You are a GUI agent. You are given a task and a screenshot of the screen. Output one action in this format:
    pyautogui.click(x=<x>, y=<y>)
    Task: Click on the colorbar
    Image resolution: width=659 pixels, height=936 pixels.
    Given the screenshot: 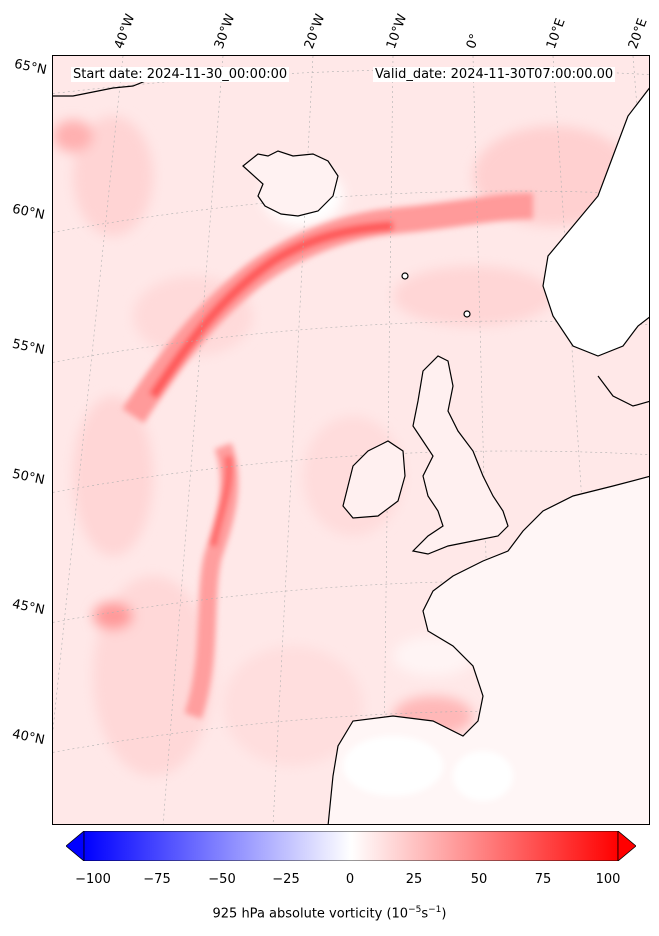 What is the action you would take?
    pyautogui.click(x=351, y=846)
    